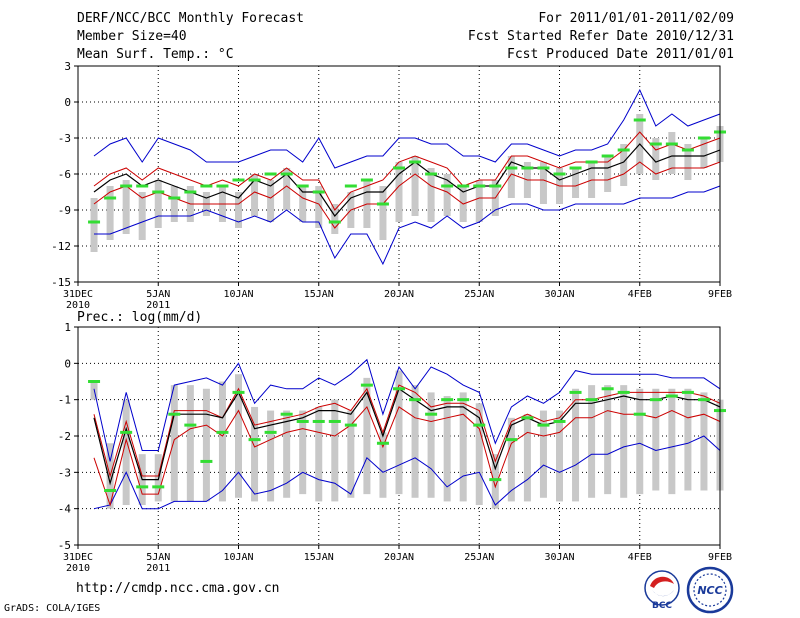 The height and width of the screenshot is (618, 800). I want to click on temp-p-high-line, so click(407, 171).